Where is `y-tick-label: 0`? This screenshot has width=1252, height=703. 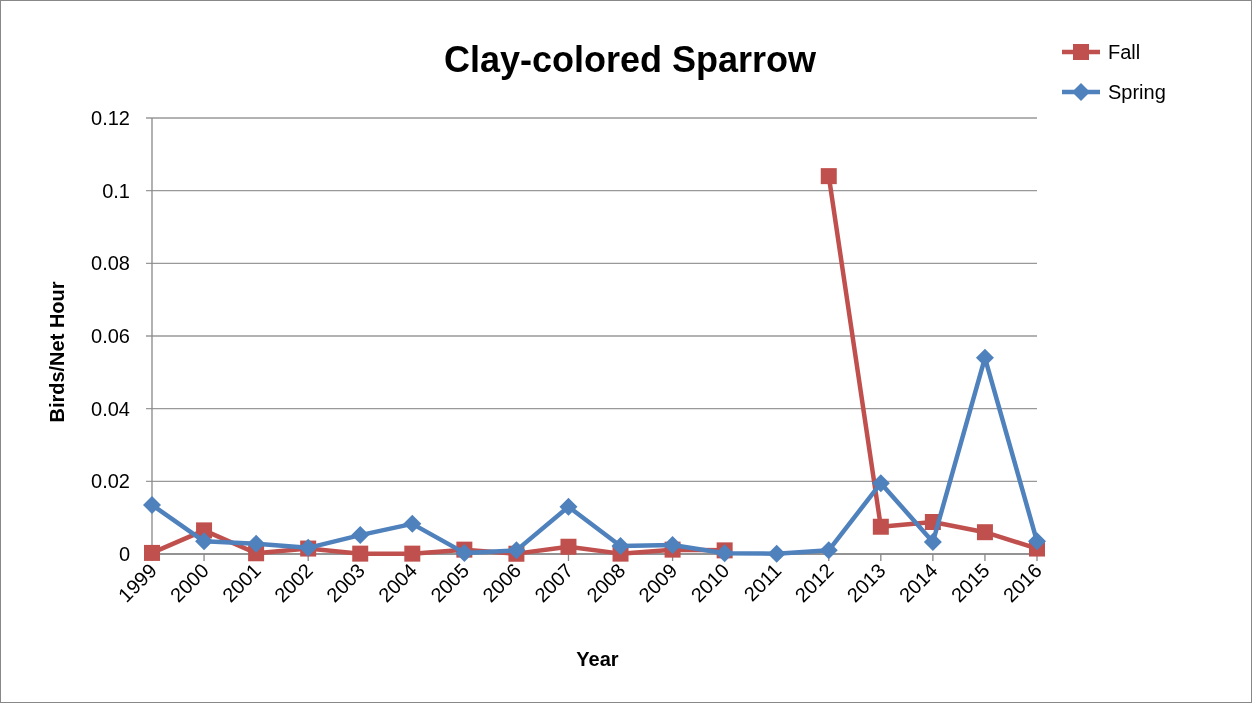
y-tick-label: 0 is located at coordinates (124, 554).